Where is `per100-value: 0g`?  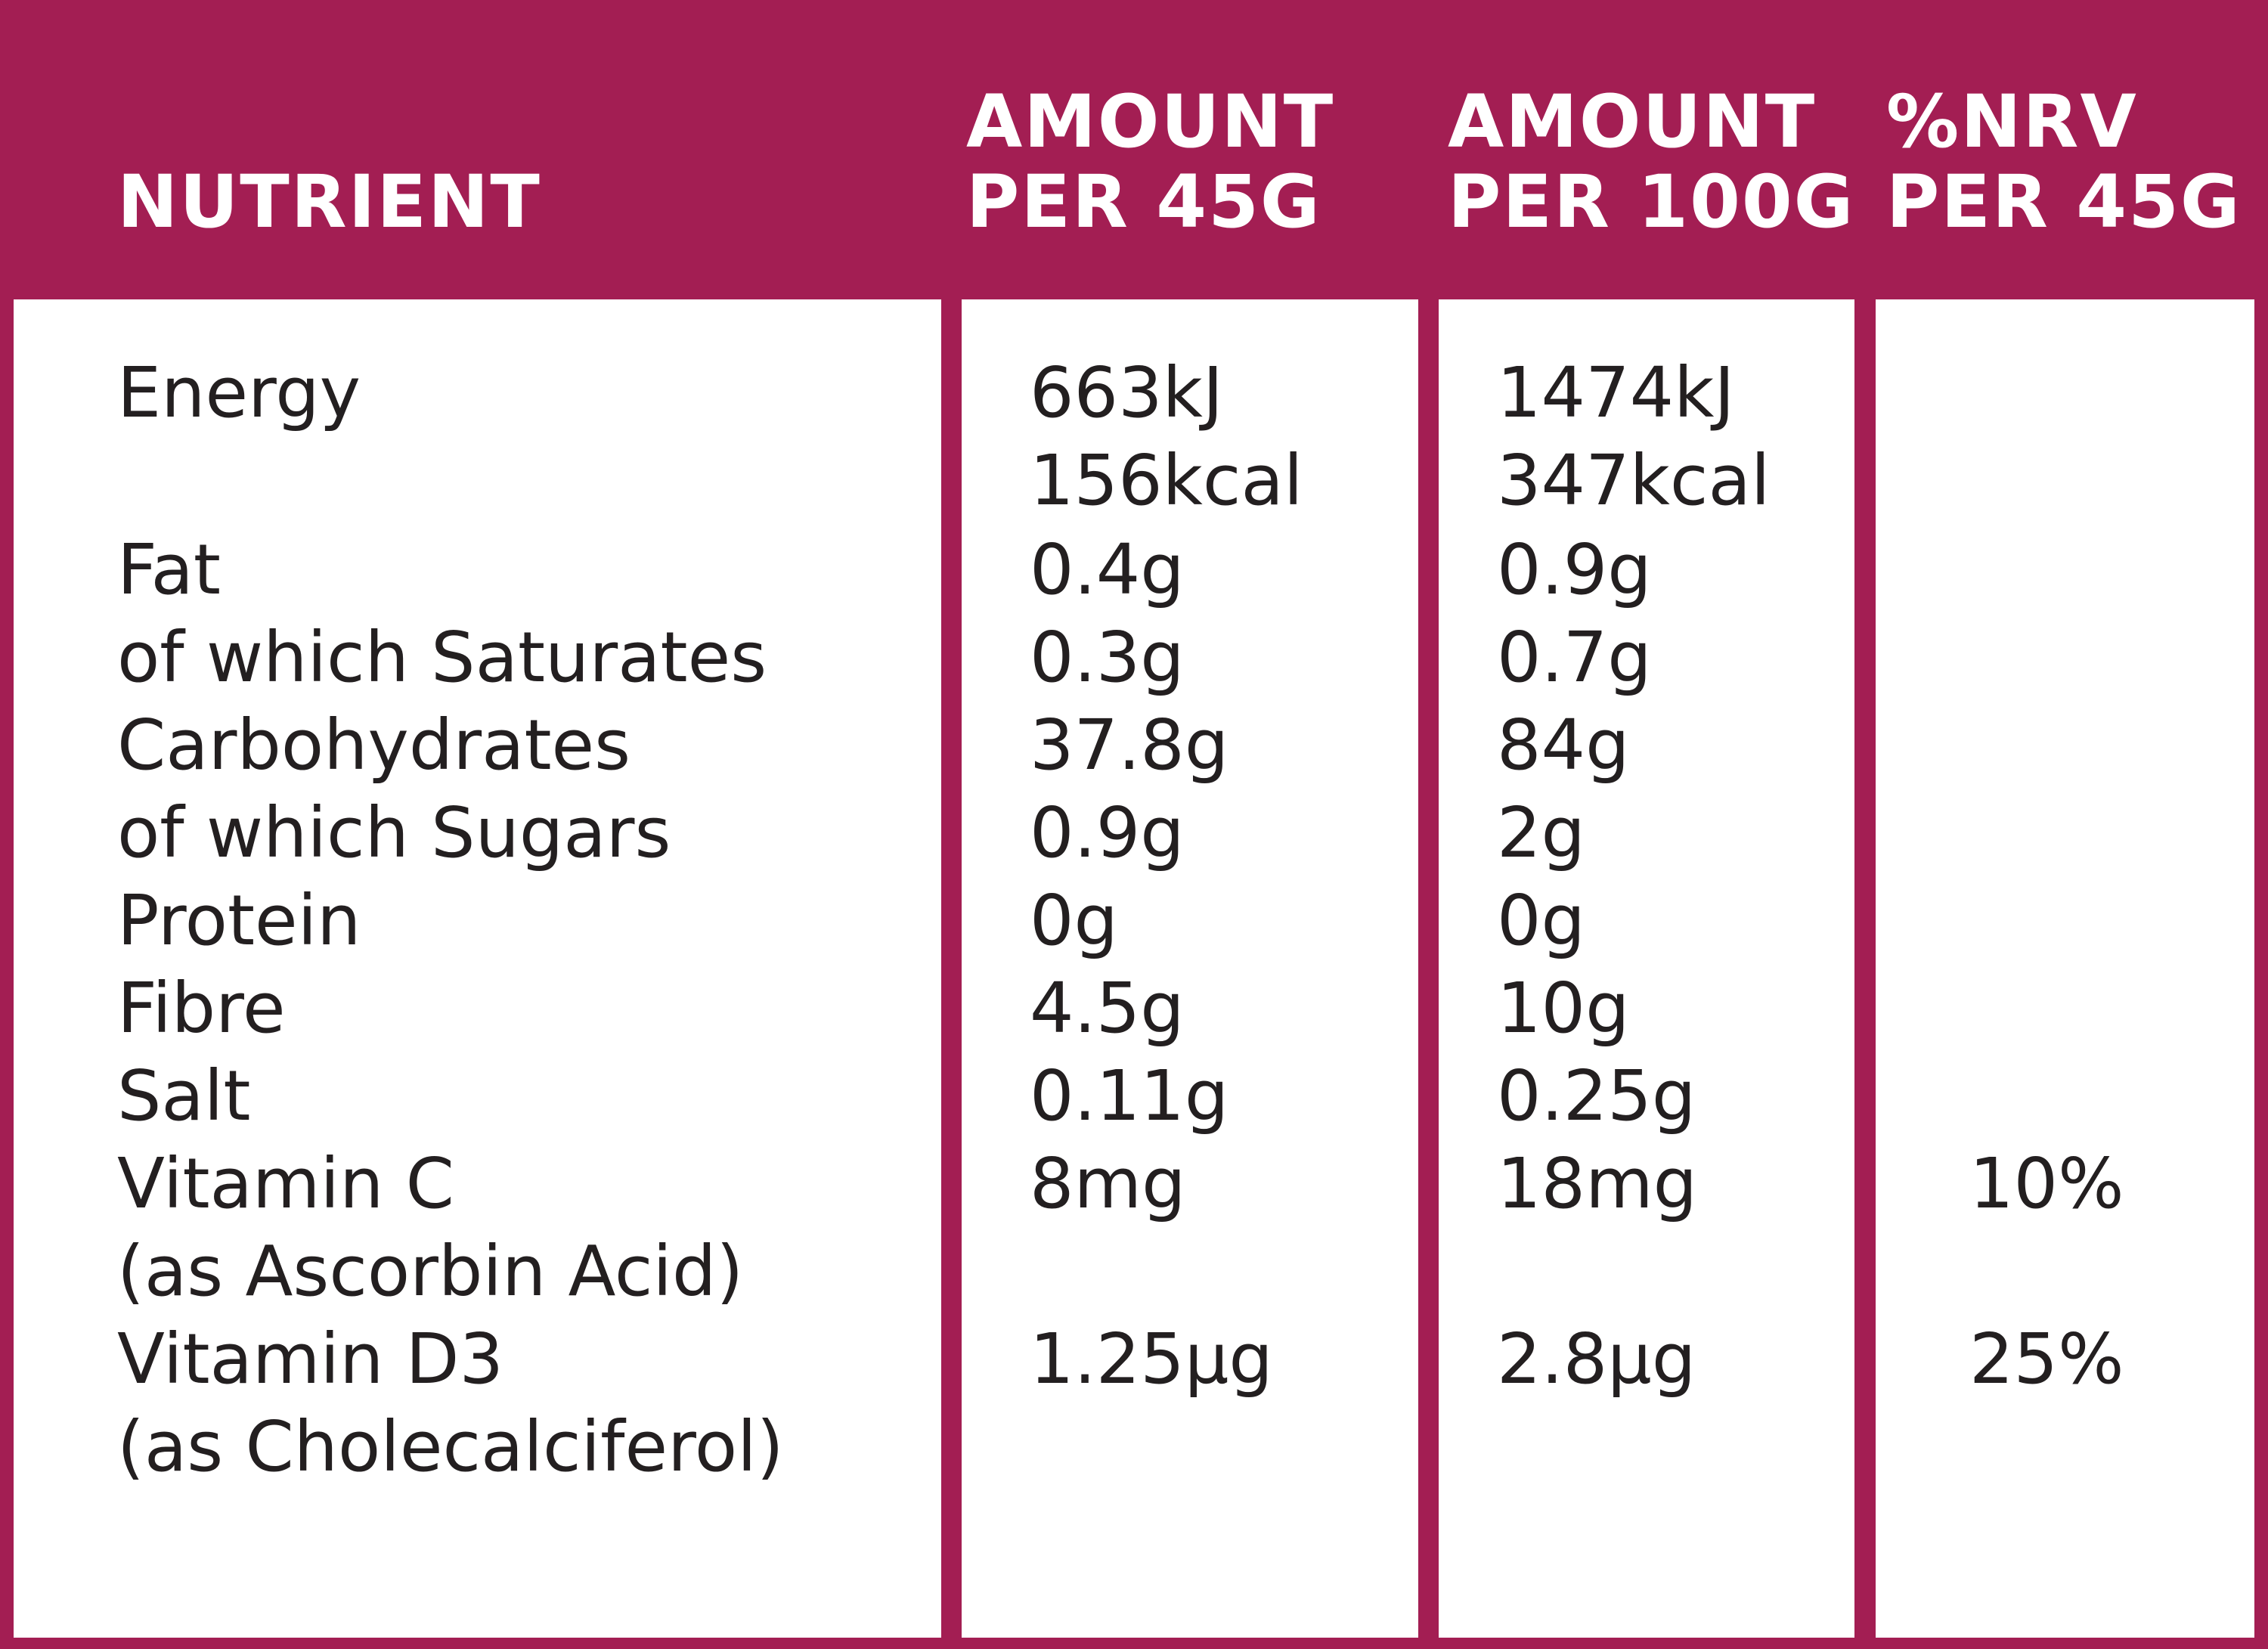 per100-value: 0g is located at coordinates (1541, 920).